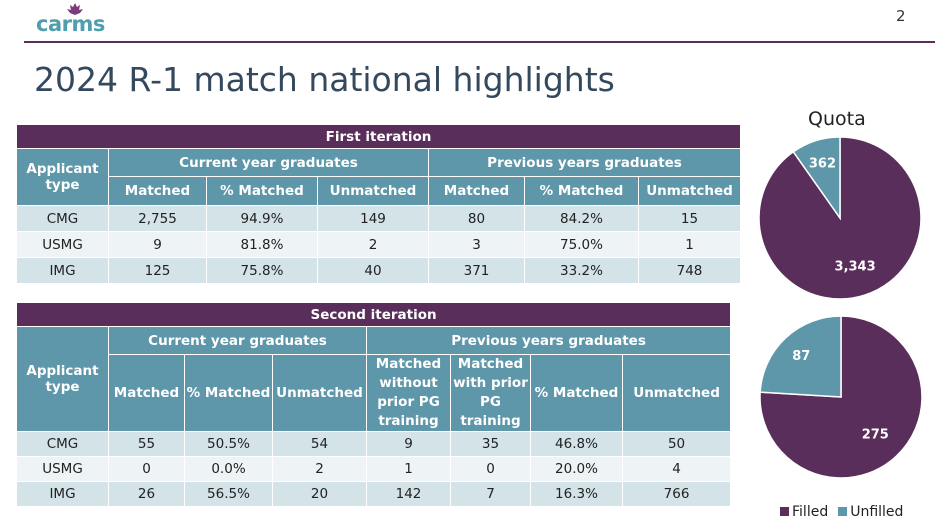 This screenshot has height=530, width=945. Describe the element at coordinates (262, 218) in the screenshot. I see `cell: 94.9%` at that location.